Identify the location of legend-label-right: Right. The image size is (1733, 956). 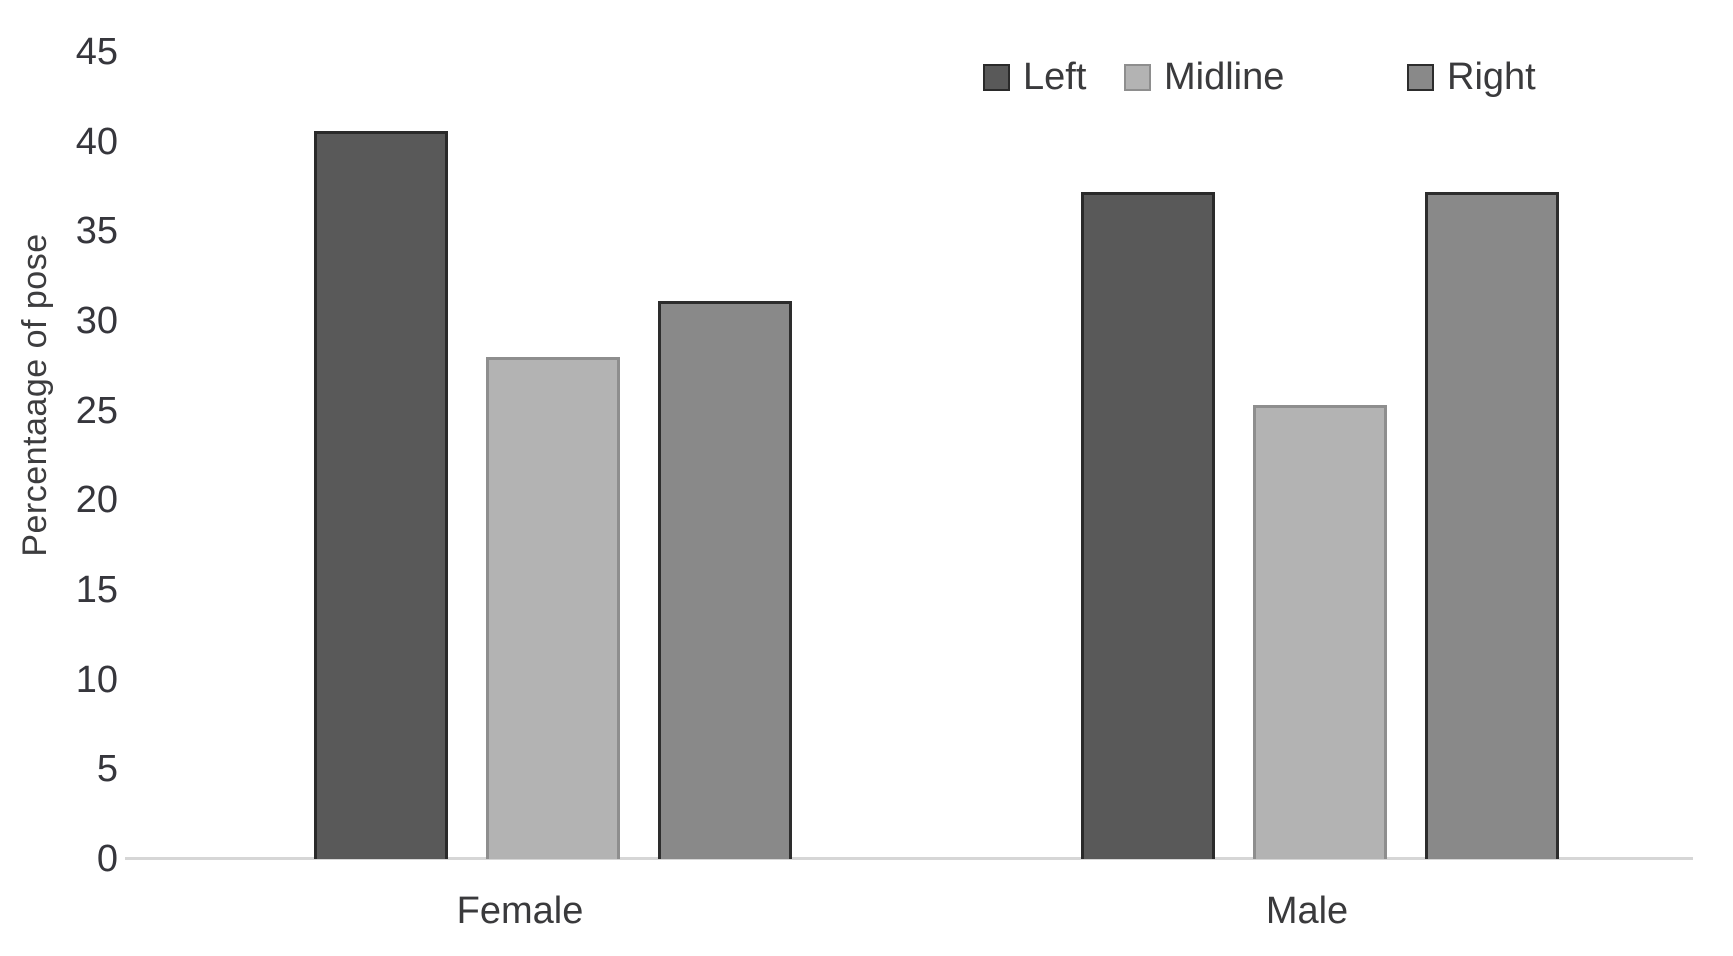
(1491, 77).